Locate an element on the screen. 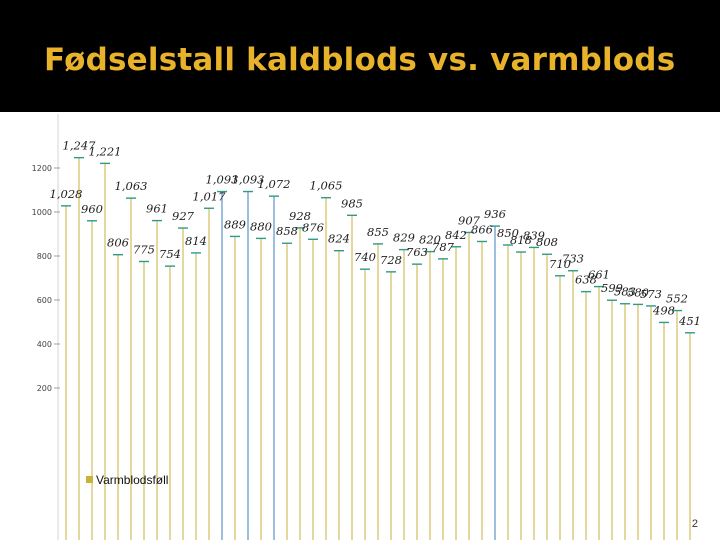 This screenshot has height=540, width=720. legend: Varmblodsføll is located at coordinates (127, 480).